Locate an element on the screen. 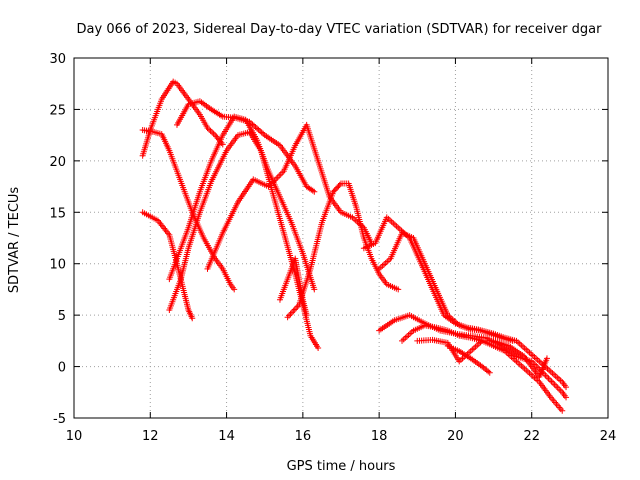 The width and height of the screenshot is (640, 480). y-tick-label: 20 is located at coordinates (57, 162).